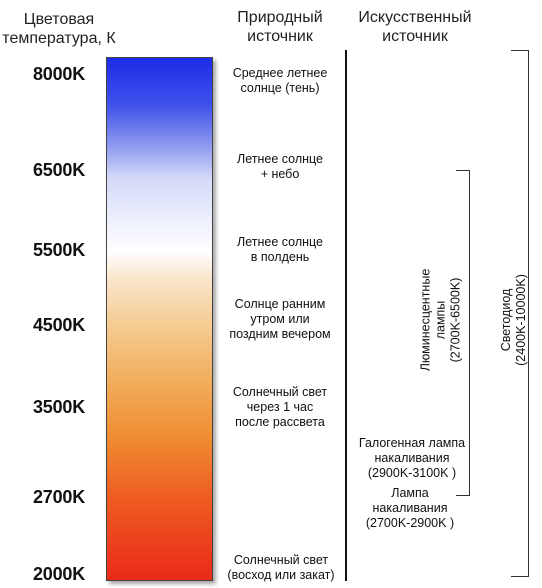  Describe the element at coordinates (59, 574) in the screenshot. I see `temperature-label-2000k: 2000K` at that location.